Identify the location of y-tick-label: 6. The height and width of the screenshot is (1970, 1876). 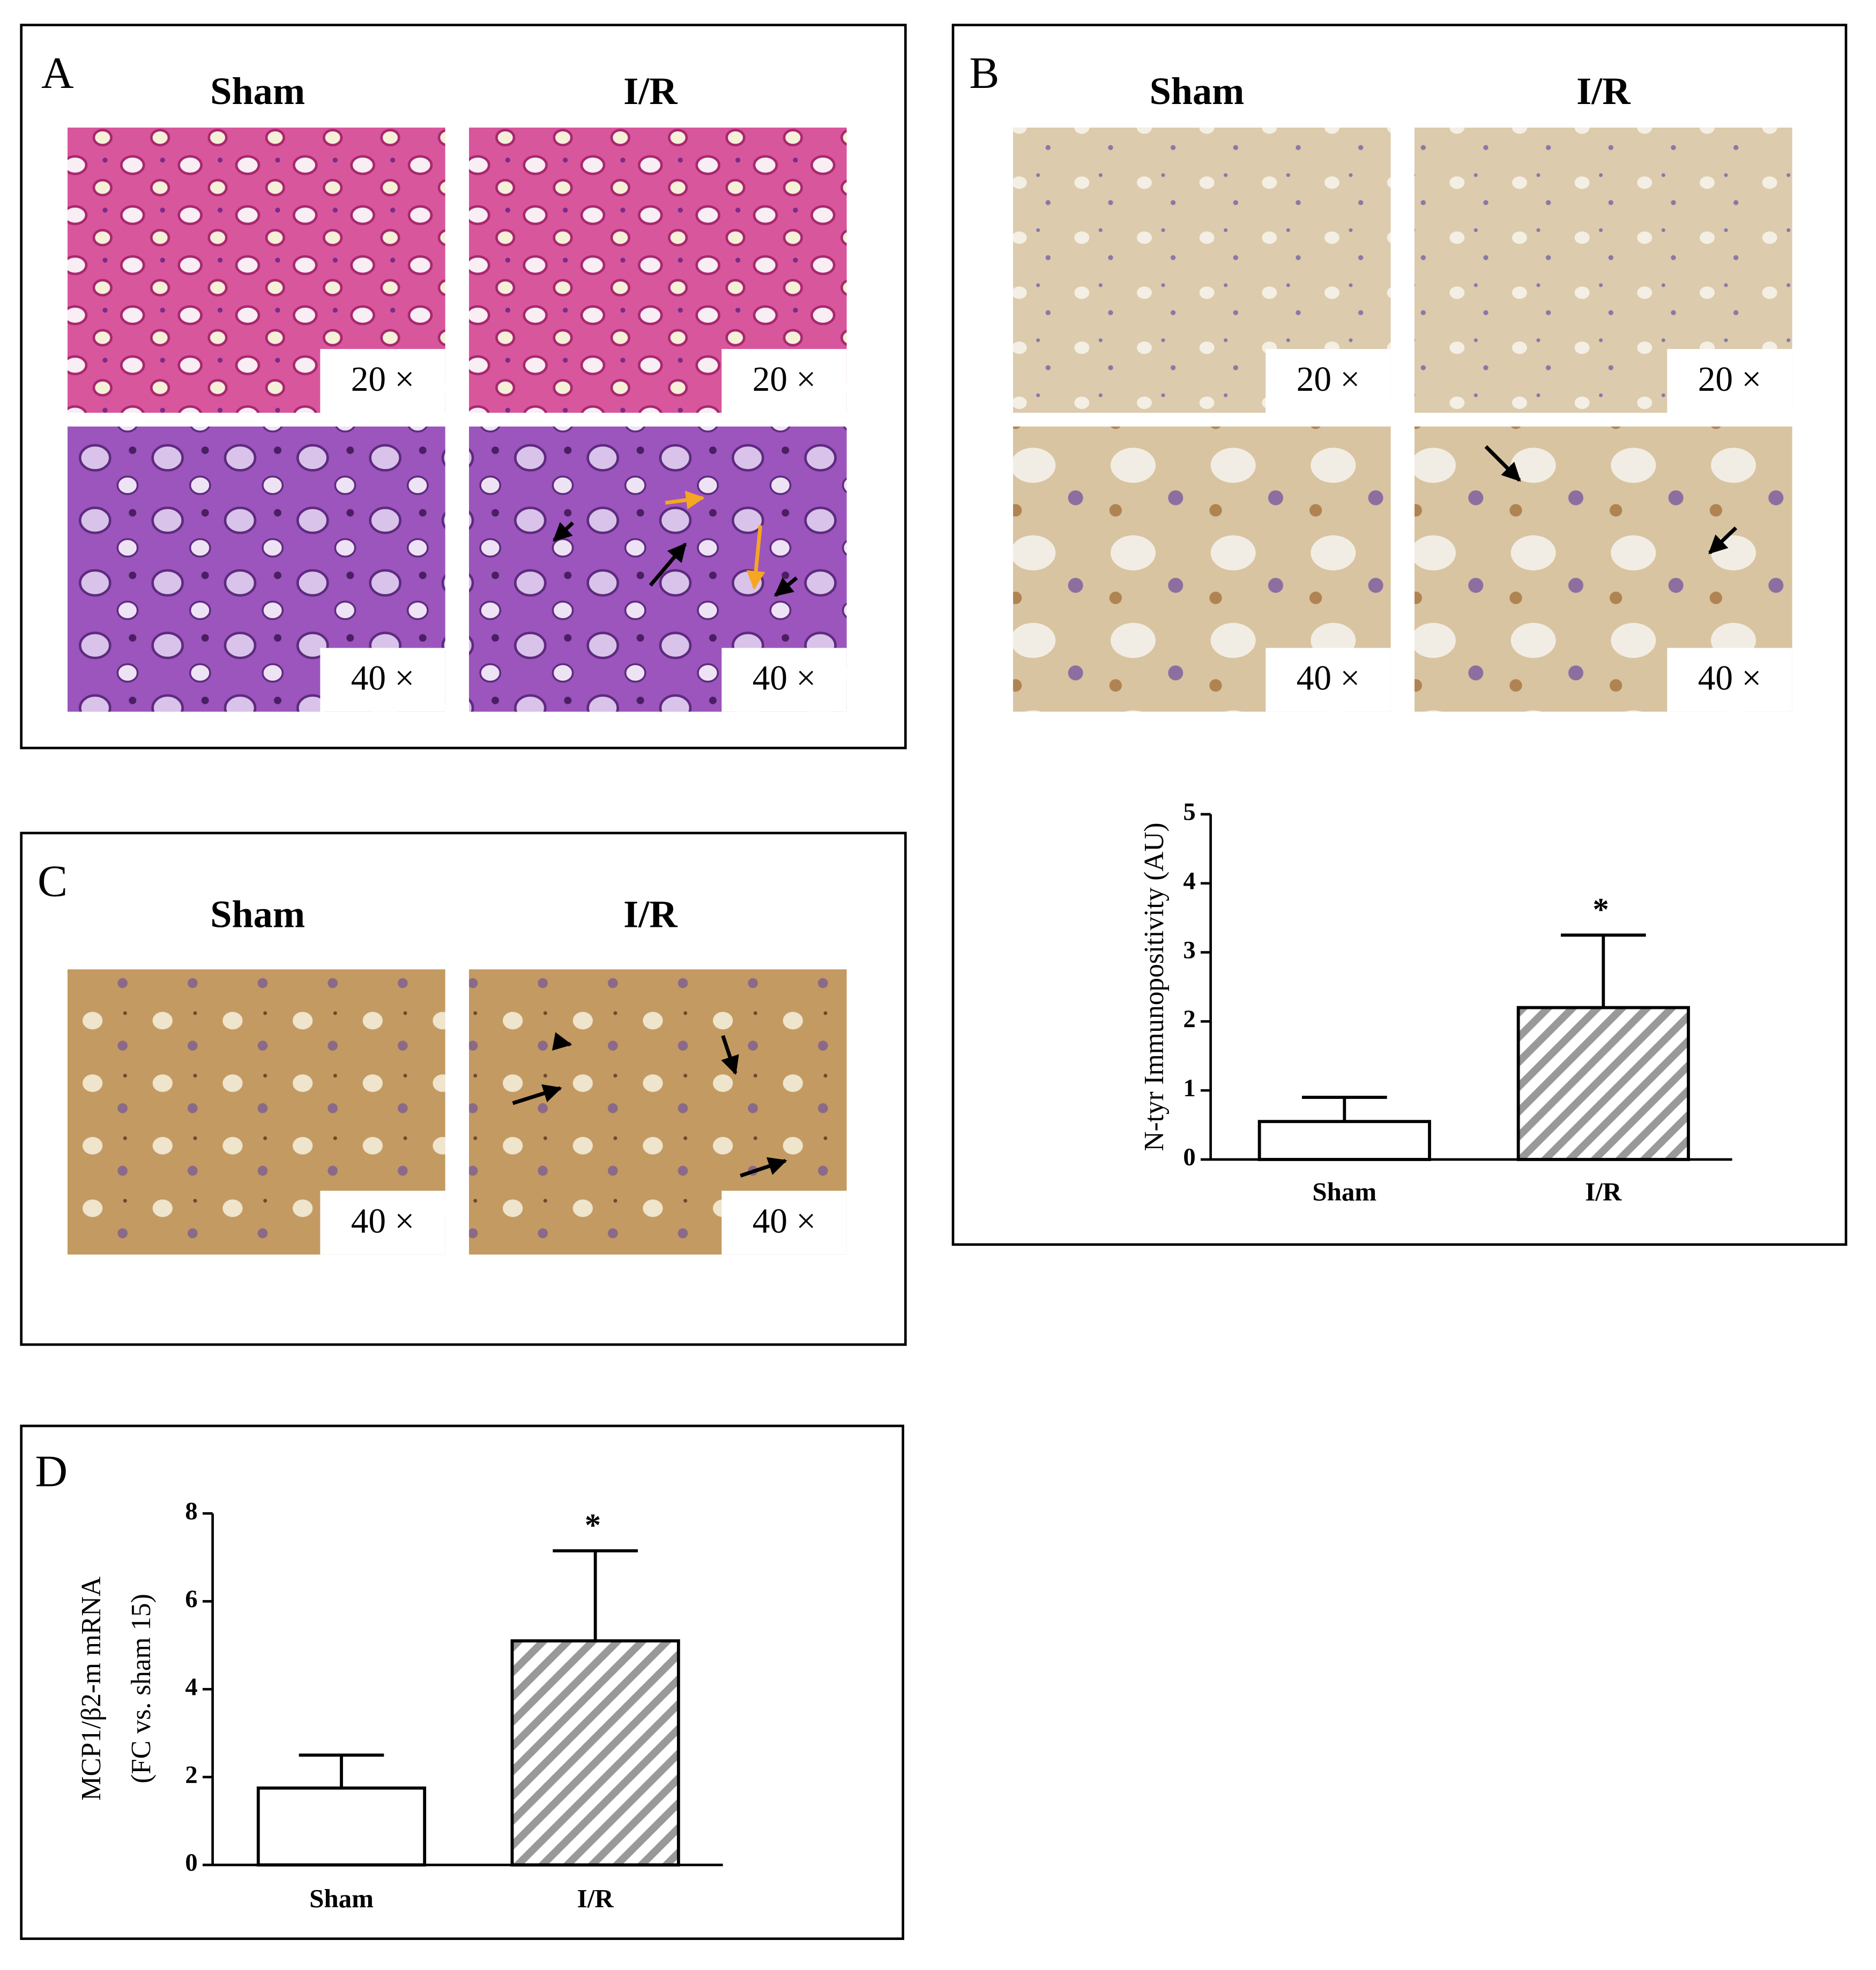
(191, 1599).